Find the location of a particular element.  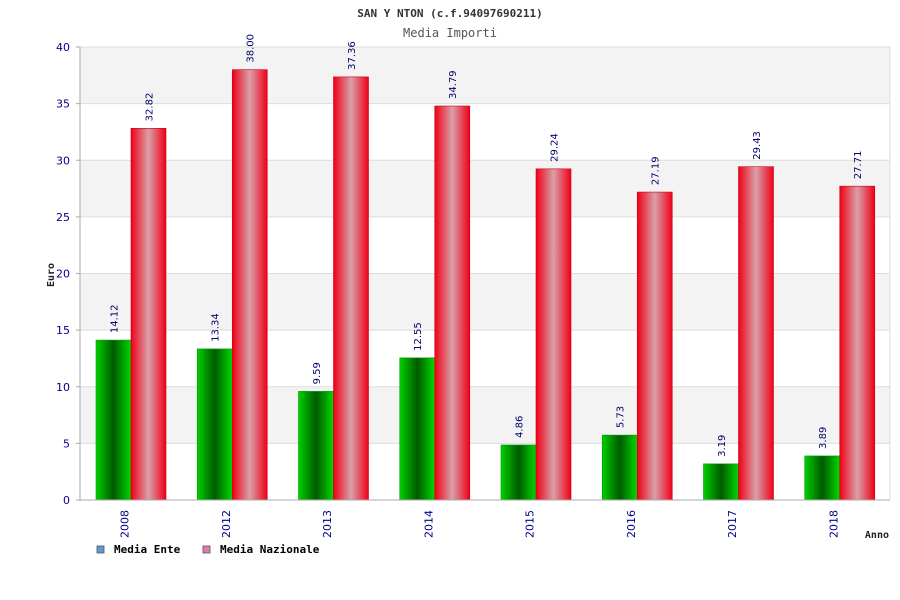

bar-media-ente-2016 is located at coordinates (619, 467).